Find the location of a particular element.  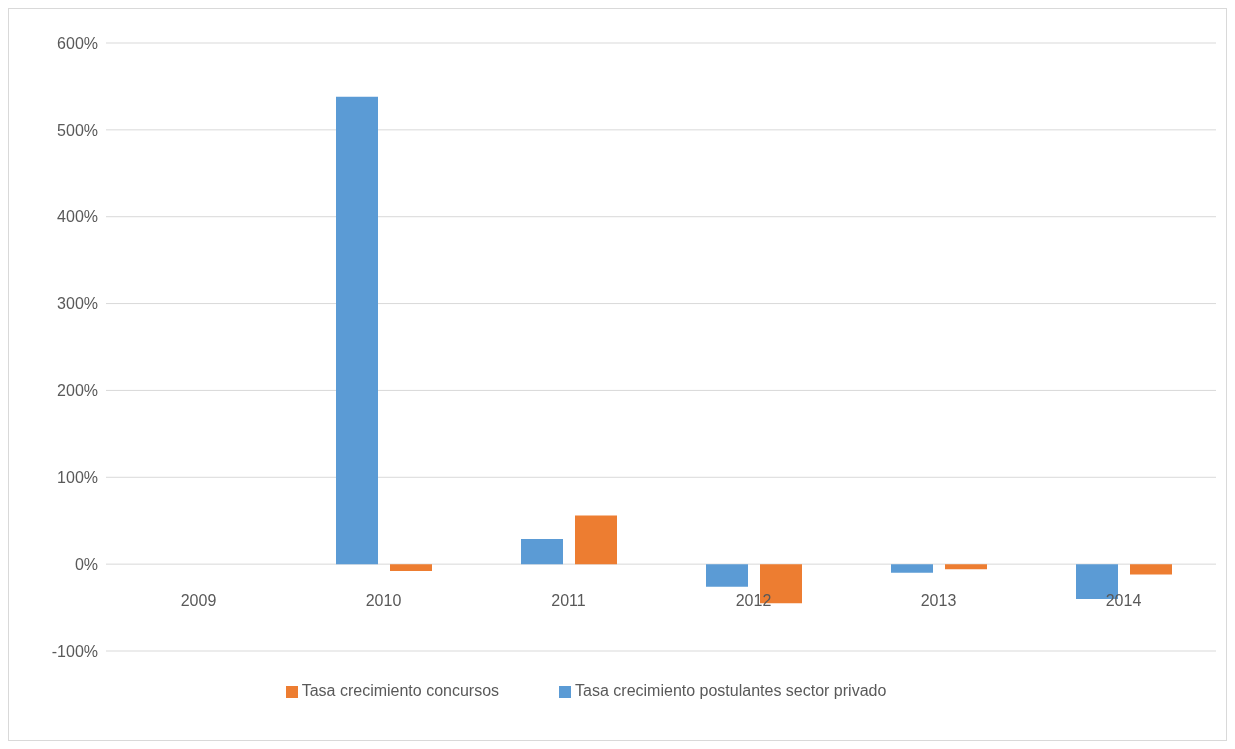

y-tick-label: 600% is located at coordinates (77, 43).